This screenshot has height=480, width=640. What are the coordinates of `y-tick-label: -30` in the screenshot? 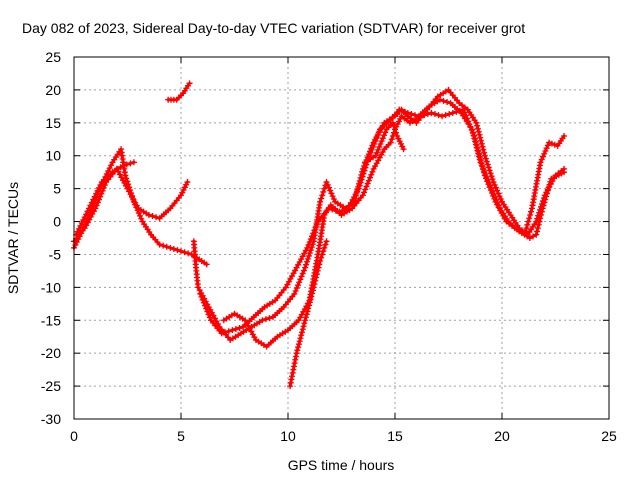 It's located at (51, 419).